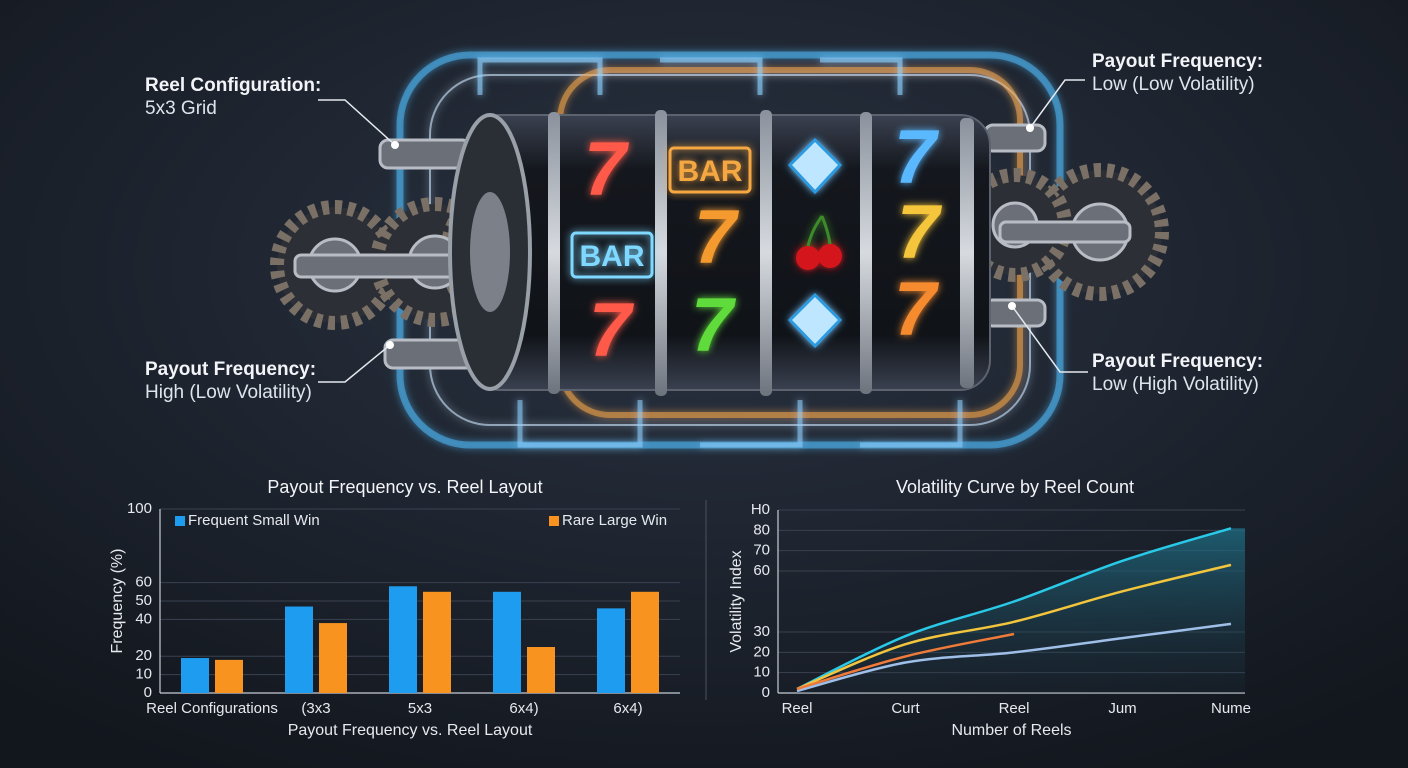 The width and height of the screenshot is (1408, 768). I want to click on y-axis-label: Volatility Index, so click(736, 601).